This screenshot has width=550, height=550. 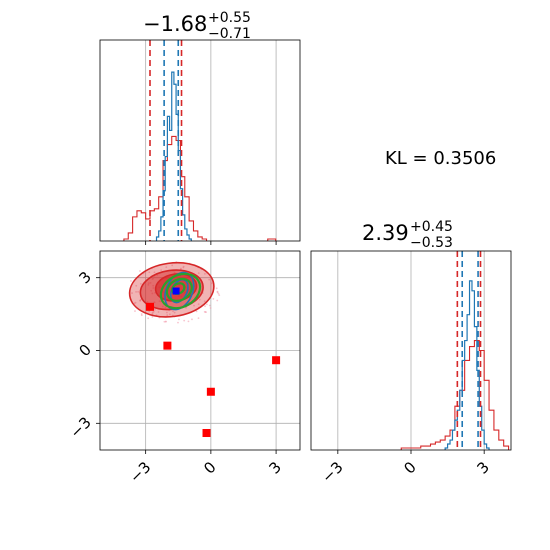 What do you see at coordinates (411, 350) in the screenshot?
I see `param2-frame` at bounding box center [411, 350].